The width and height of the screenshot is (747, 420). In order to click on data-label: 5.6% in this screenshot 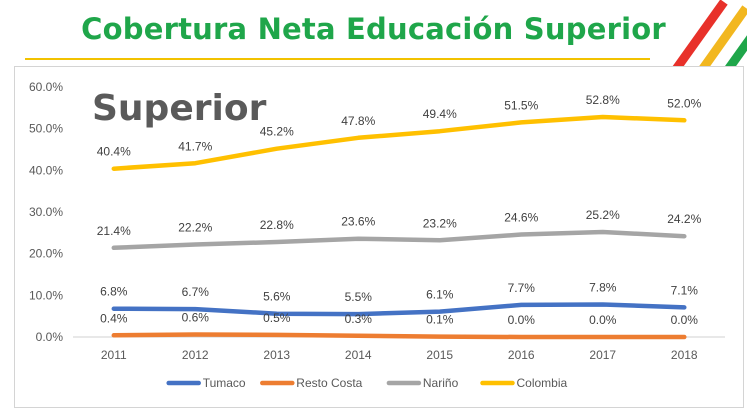, I will do `click(277, 297)`.